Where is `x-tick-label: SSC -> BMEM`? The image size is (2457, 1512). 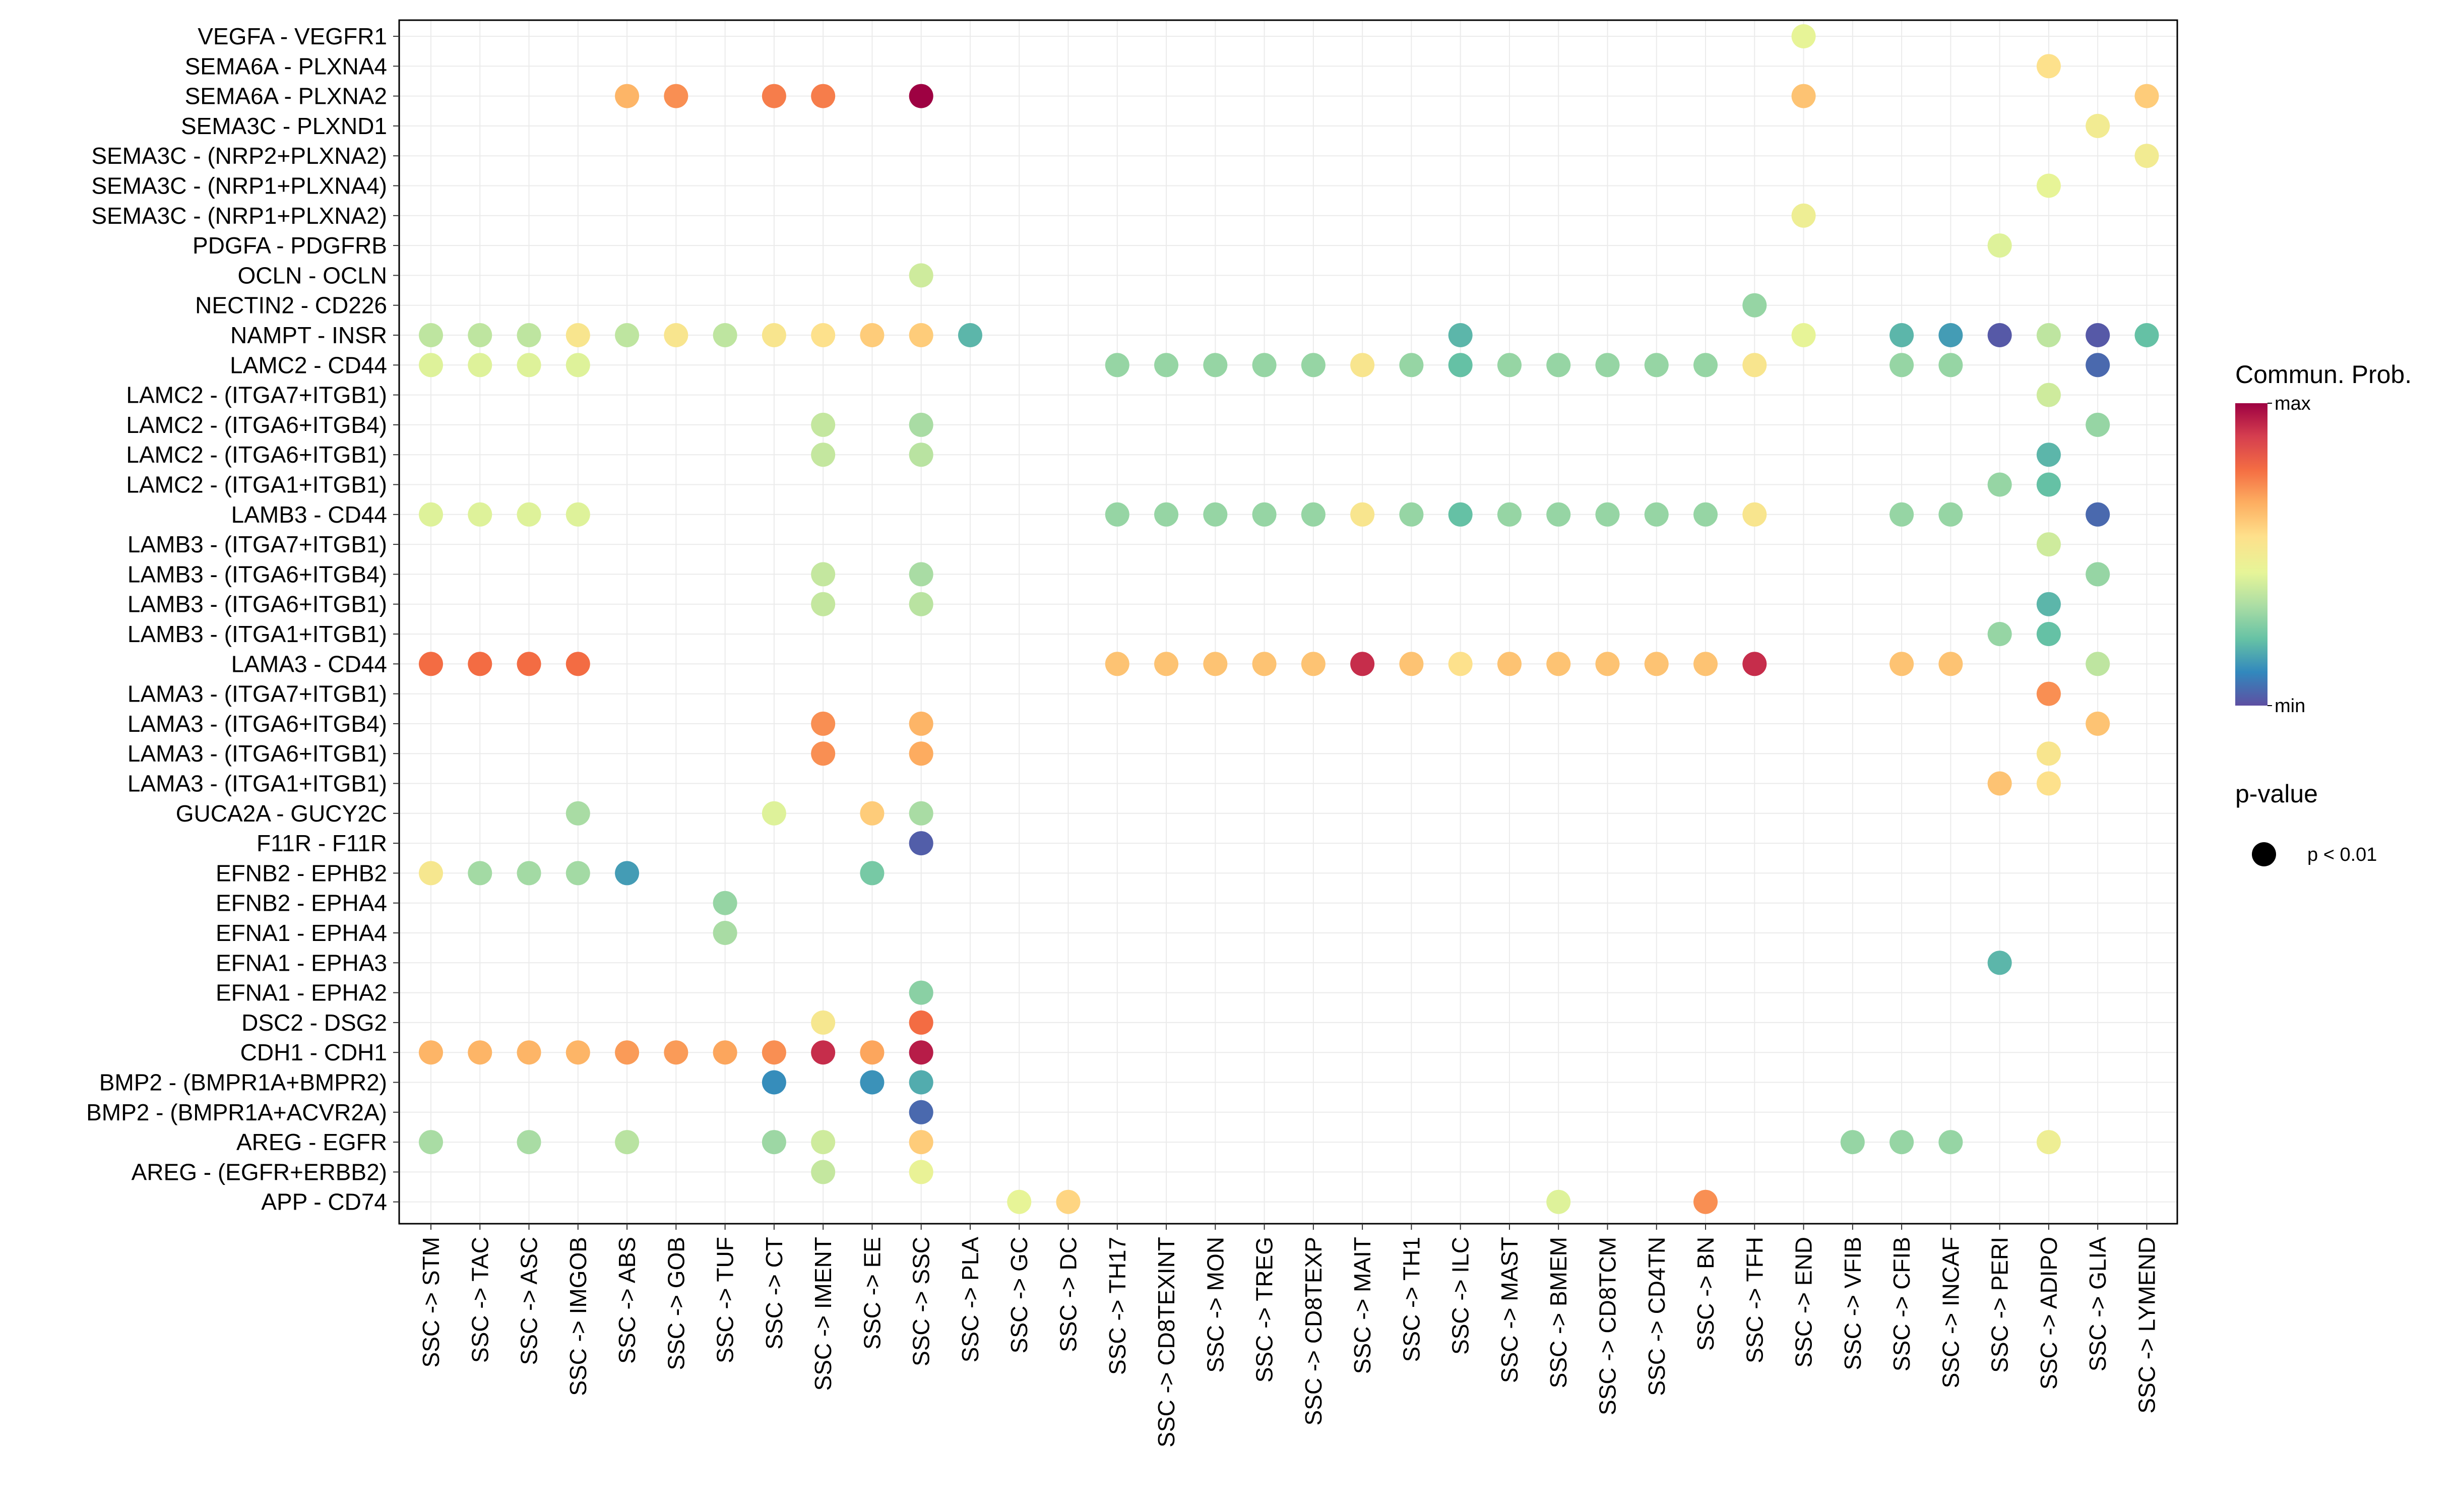 x-tick-label: SSC -> BMEM is located at coordinates (1558, 1312).